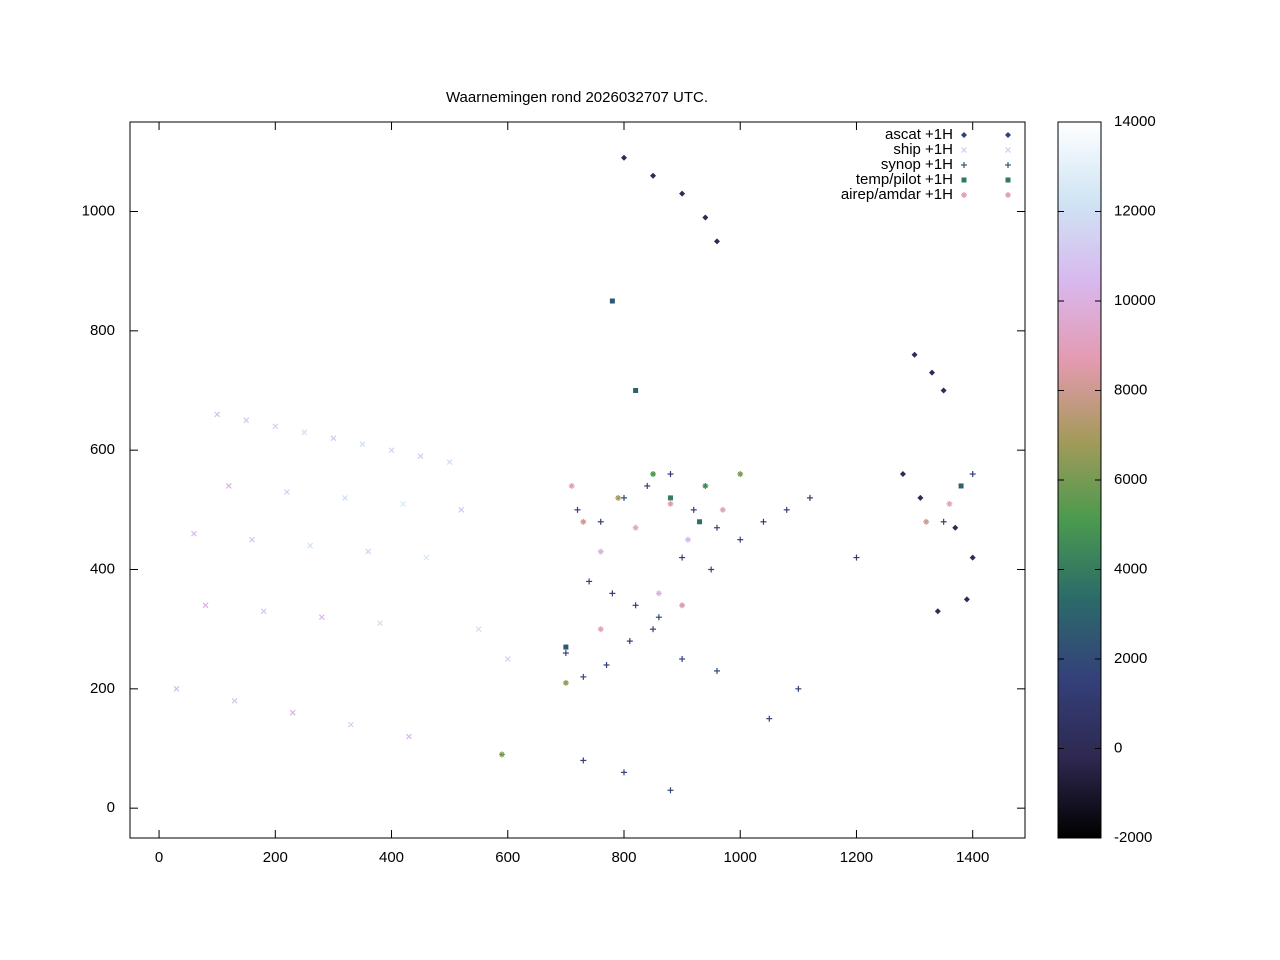 The width and height of the screenshot is (1280, 960). Describe the element at coordinates (1130, 568) in the screenshot. I see `colorbar-label: 4000` at that location.